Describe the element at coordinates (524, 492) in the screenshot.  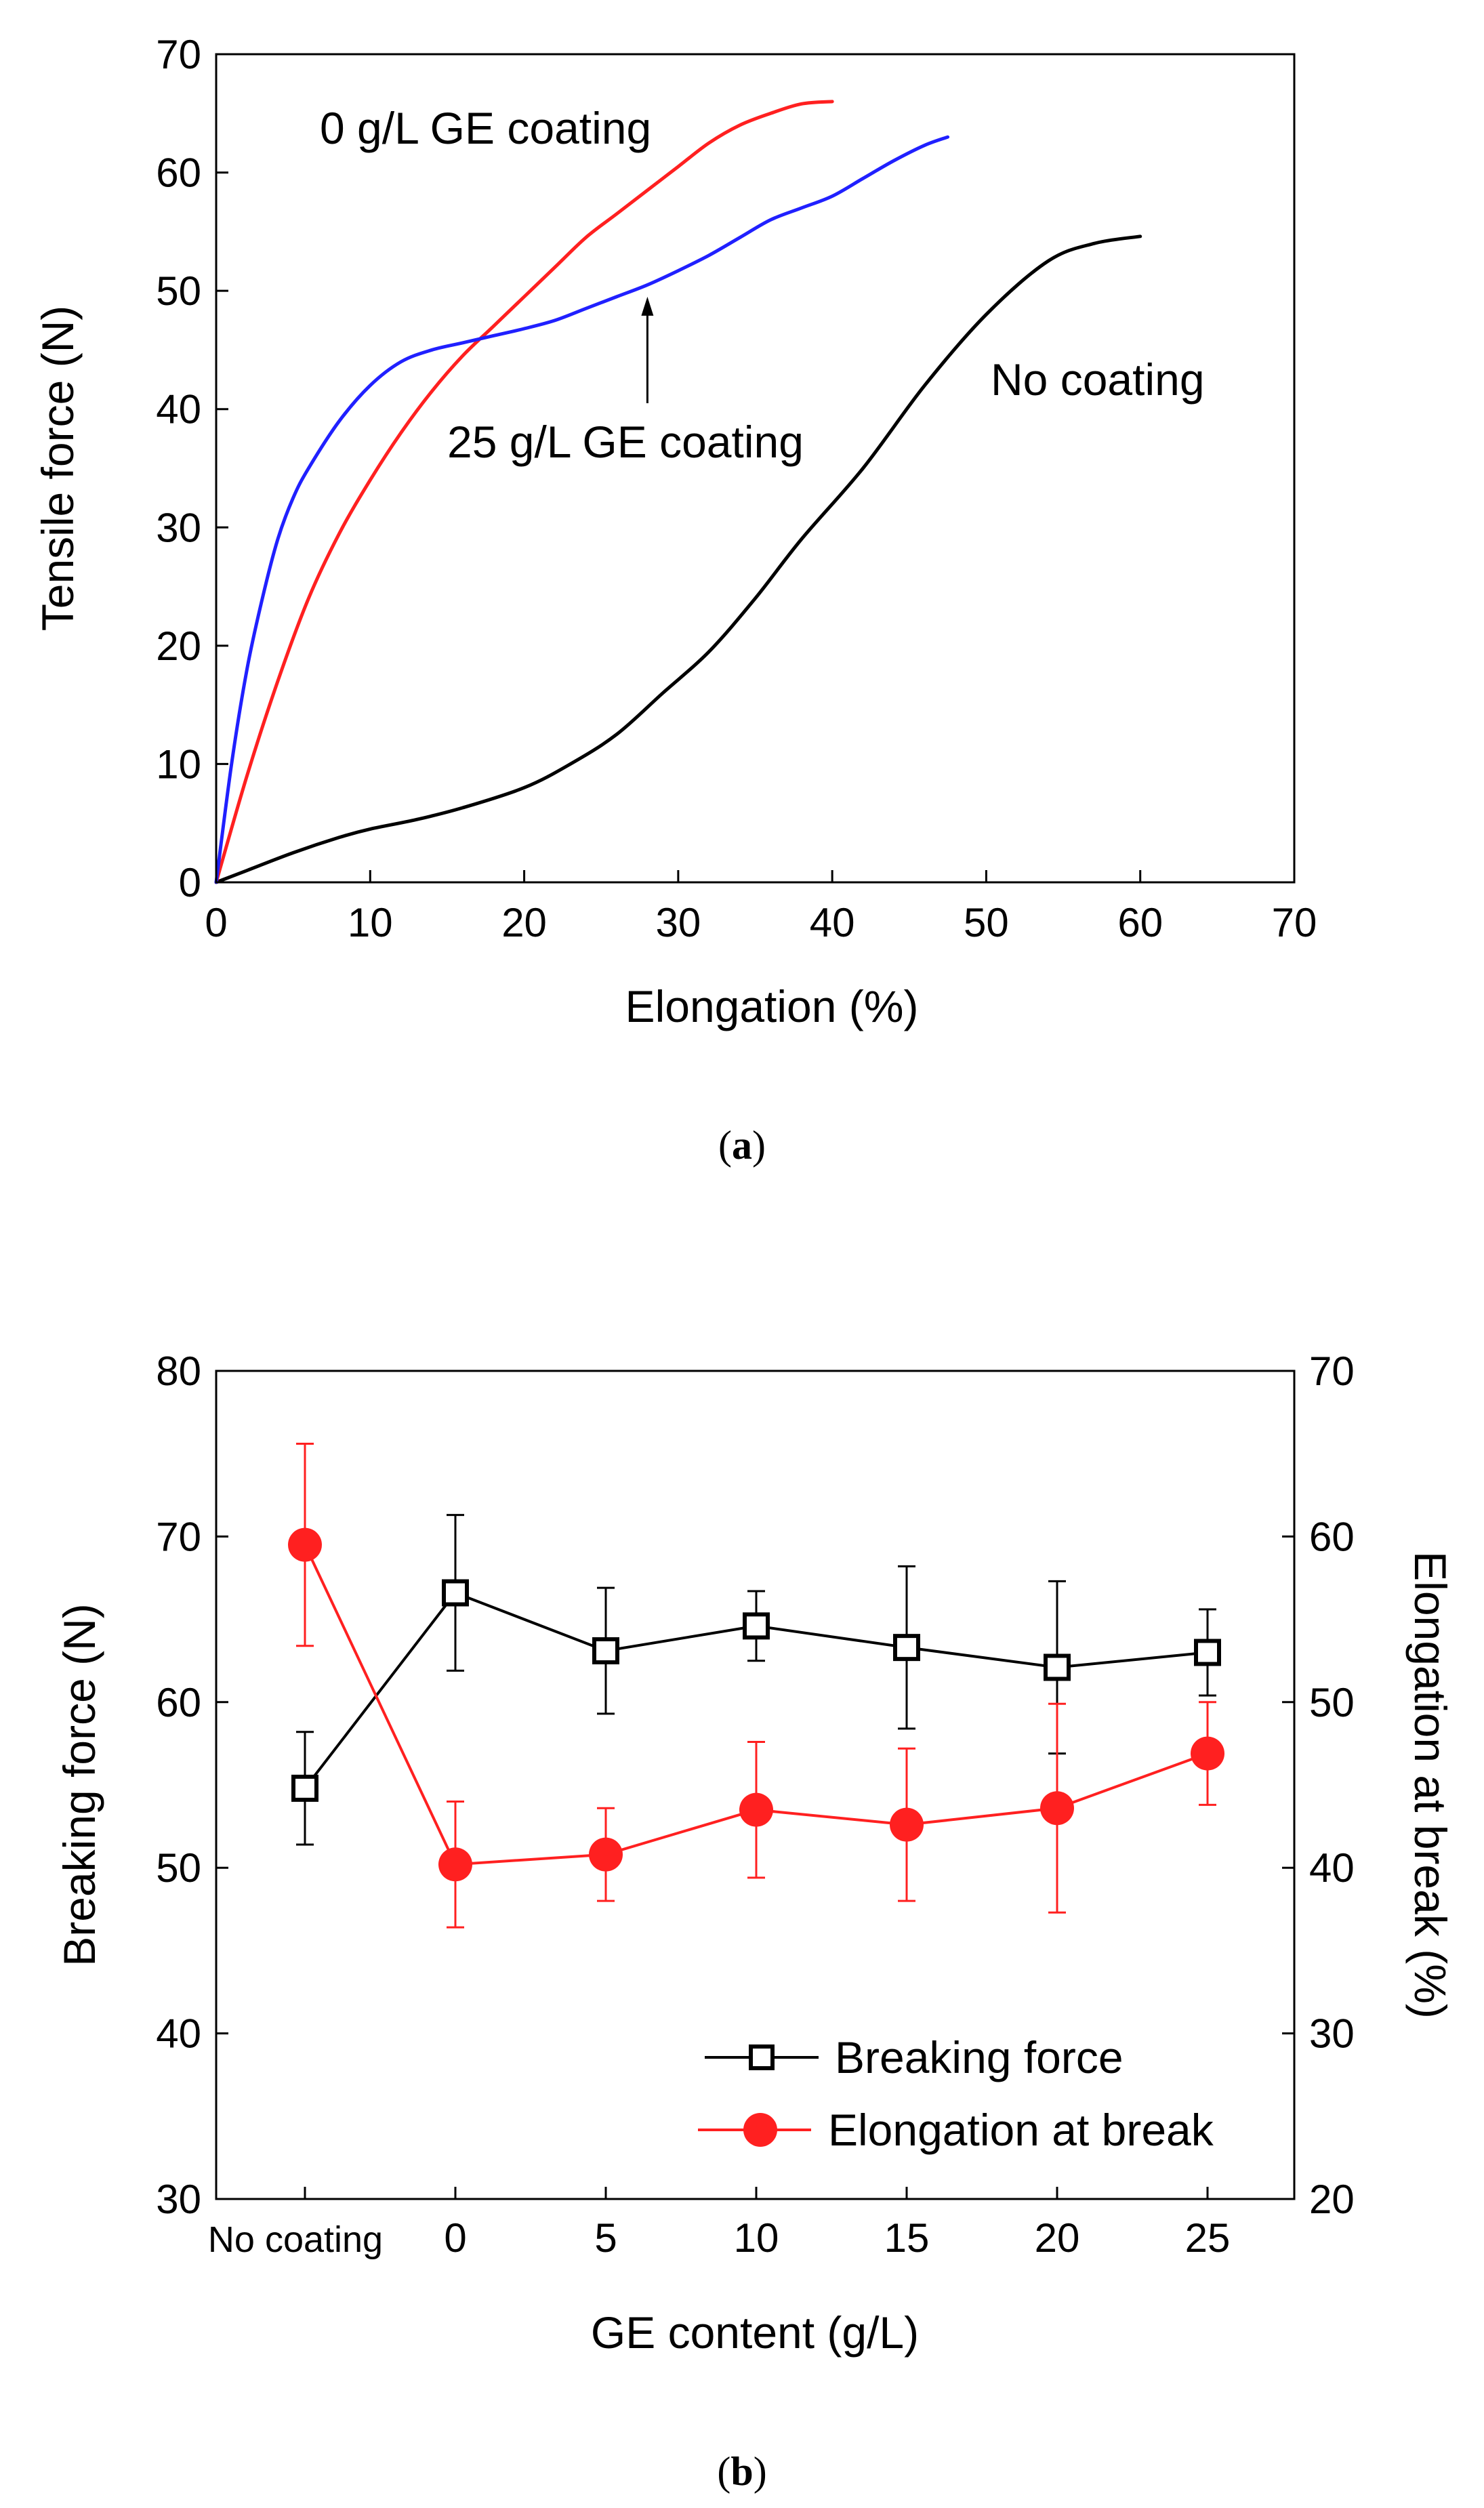
I see `series-line-ge0` at that location.